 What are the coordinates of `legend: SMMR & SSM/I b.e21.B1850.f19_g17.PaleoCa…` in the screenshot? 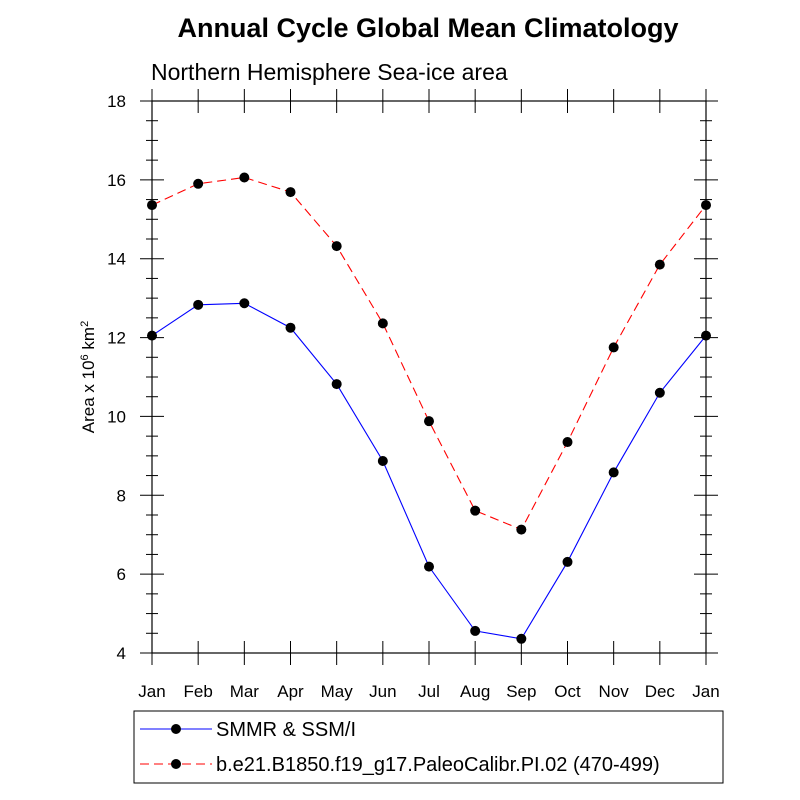 It's located at (428, 747).